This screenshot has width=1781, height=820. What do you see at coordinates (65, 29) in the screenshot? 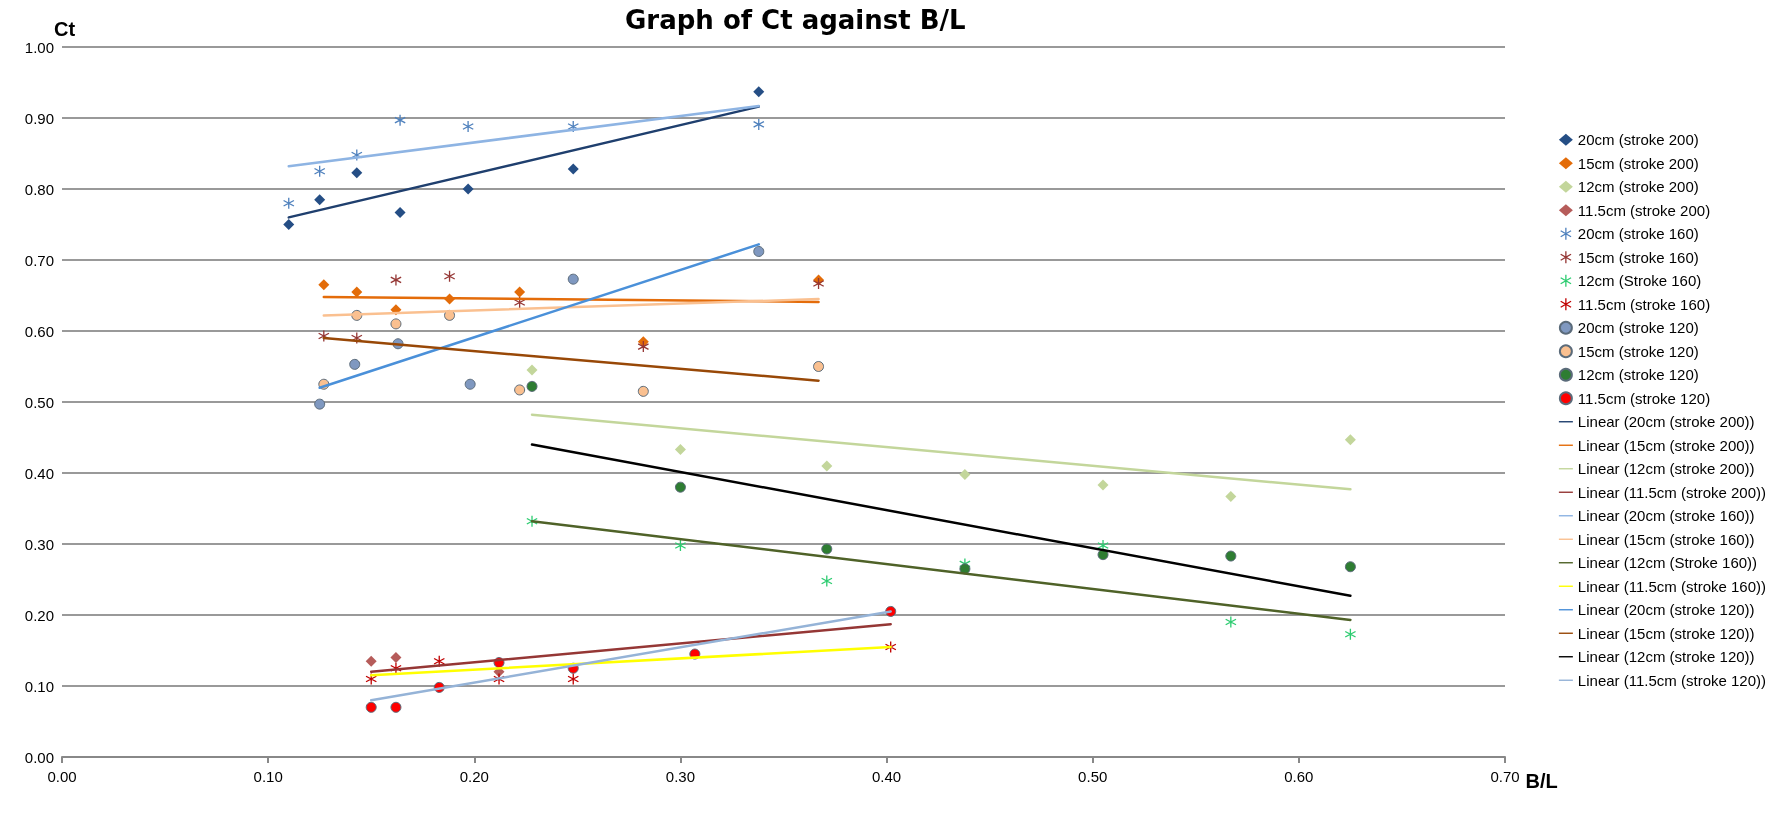
I see `y-axis-title: Ct` at bounding box center [65, 29].